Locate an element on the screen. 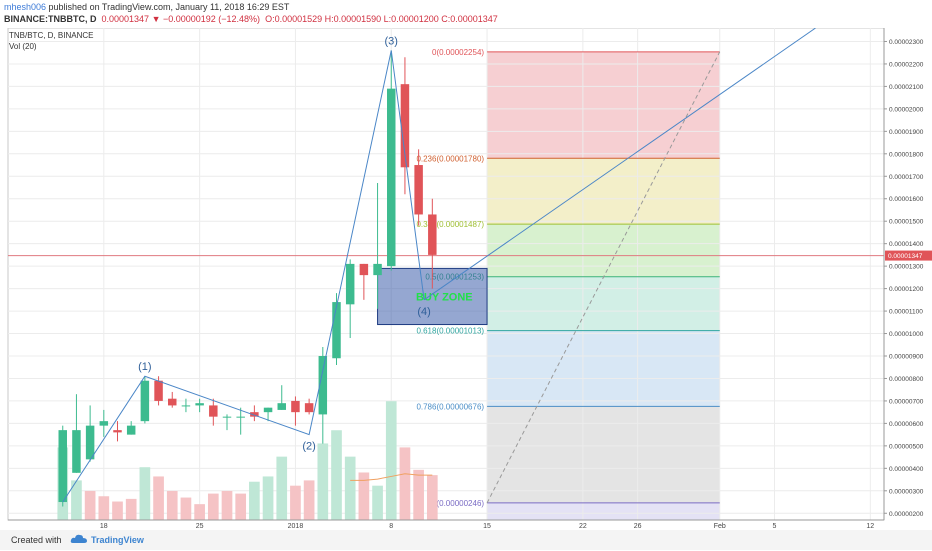 This screenshot has height=551, width=932. wave-label: (2) is located at coordinates (308, 447).